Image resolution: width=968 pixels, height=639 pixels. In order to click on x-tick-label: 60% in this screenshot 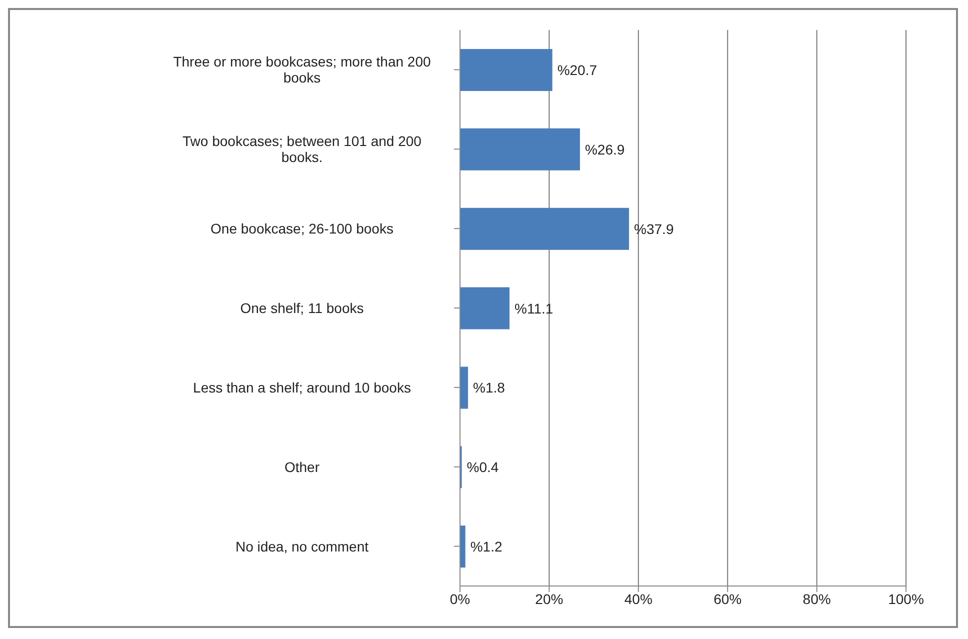, I will do `click(728, 598)`.